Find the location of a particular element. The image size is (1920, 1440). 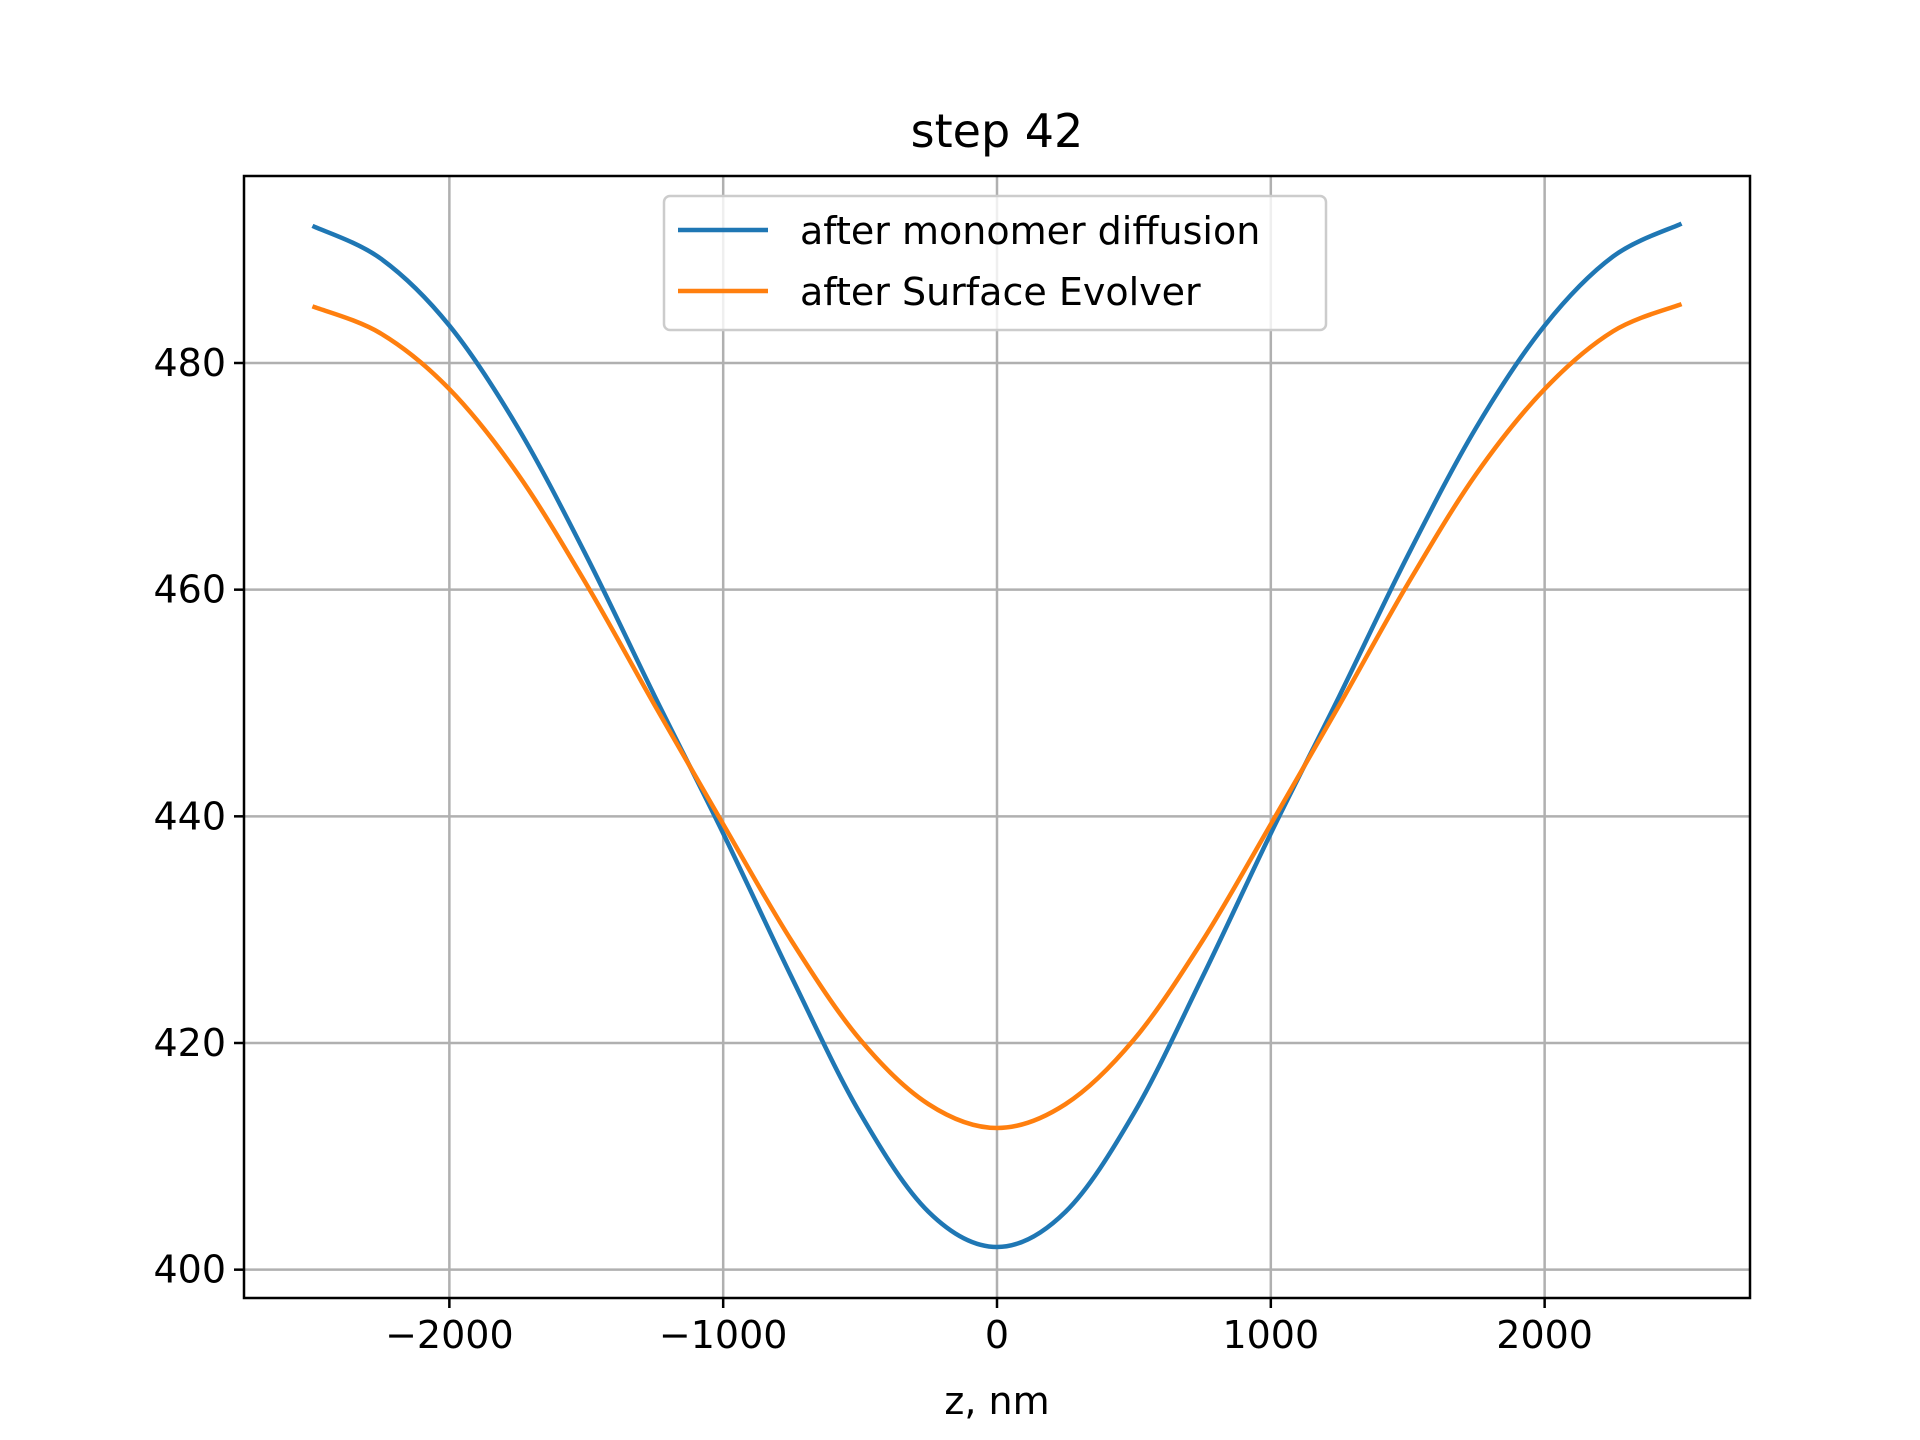

x-tick-label: 2000 is located at coordinates (1544, 1335).